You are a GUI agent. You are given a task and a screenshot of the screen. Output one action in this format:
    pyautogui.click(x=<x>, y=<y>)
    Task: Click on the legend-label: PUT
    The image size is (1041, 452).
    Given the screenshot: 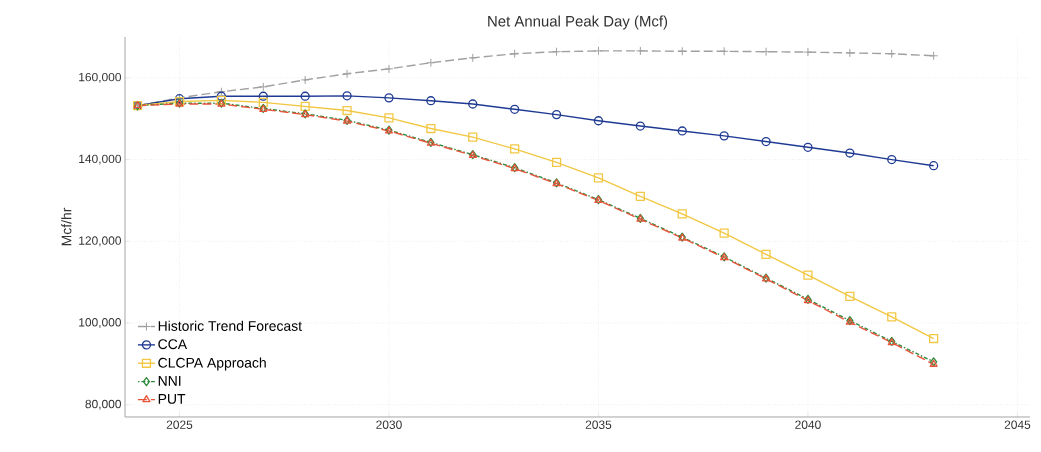 What is the action you would take?
    pyautogui.click(x=172, y=399)
    